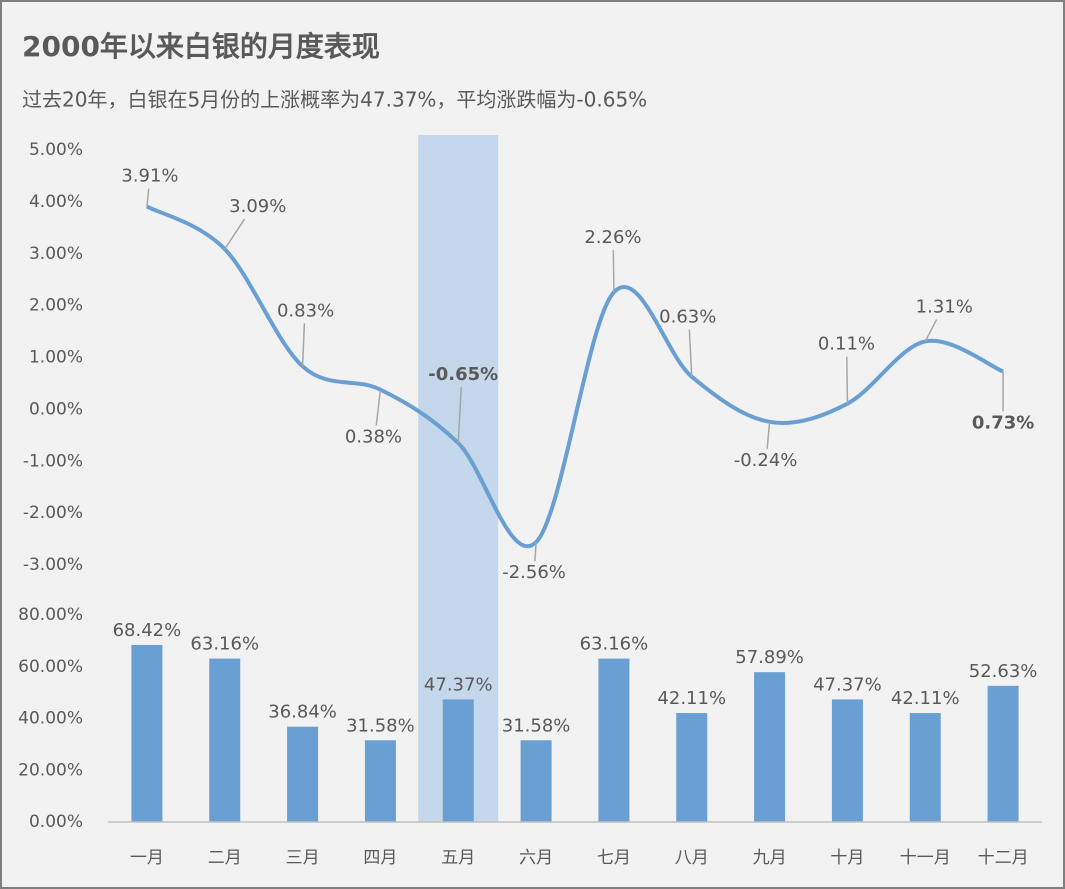 The height and width of the screenshot is (889, 1065). I want to click on y-tick-label: -1.00%, so click(53, 461).